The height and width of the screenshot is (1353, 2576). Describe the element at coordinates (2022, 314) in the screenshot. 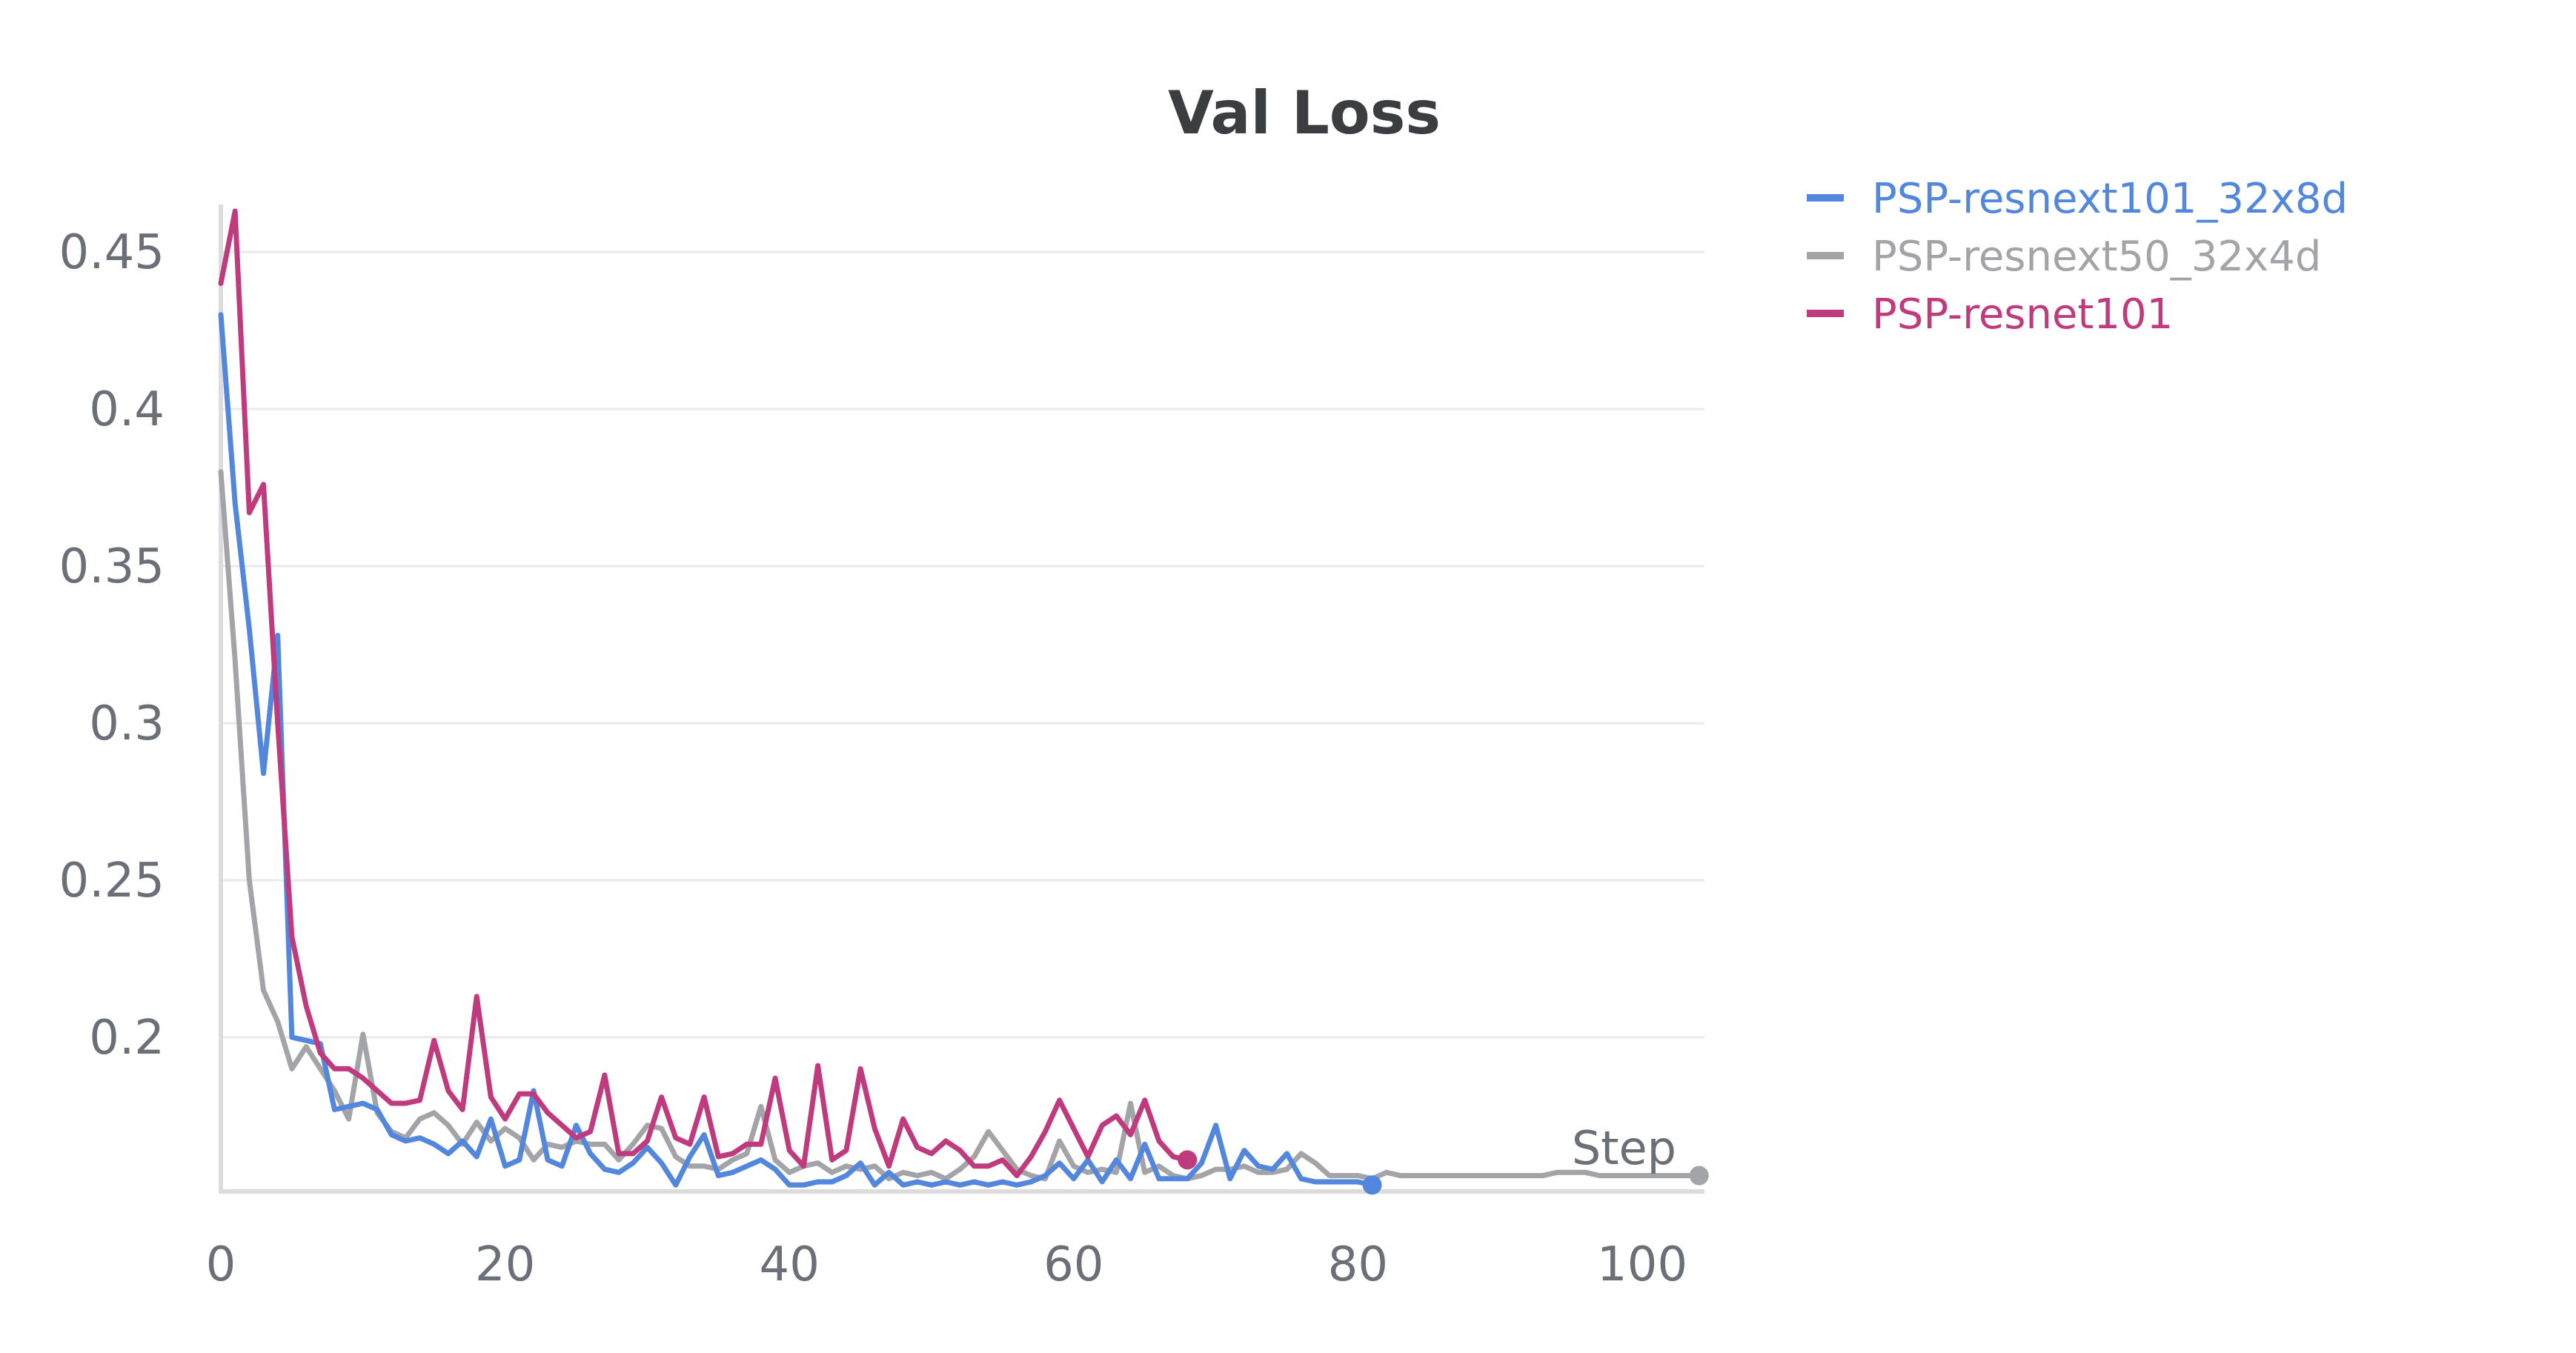

I see `legend-label: PSP-resnet101` at that location.